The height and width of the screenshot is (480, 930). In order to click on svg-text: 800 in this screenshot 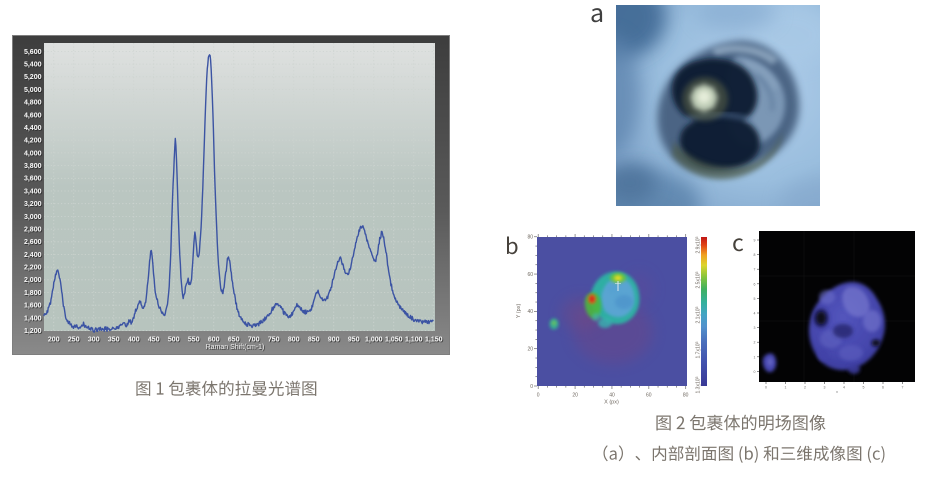, I will do `click(294, 340)`.